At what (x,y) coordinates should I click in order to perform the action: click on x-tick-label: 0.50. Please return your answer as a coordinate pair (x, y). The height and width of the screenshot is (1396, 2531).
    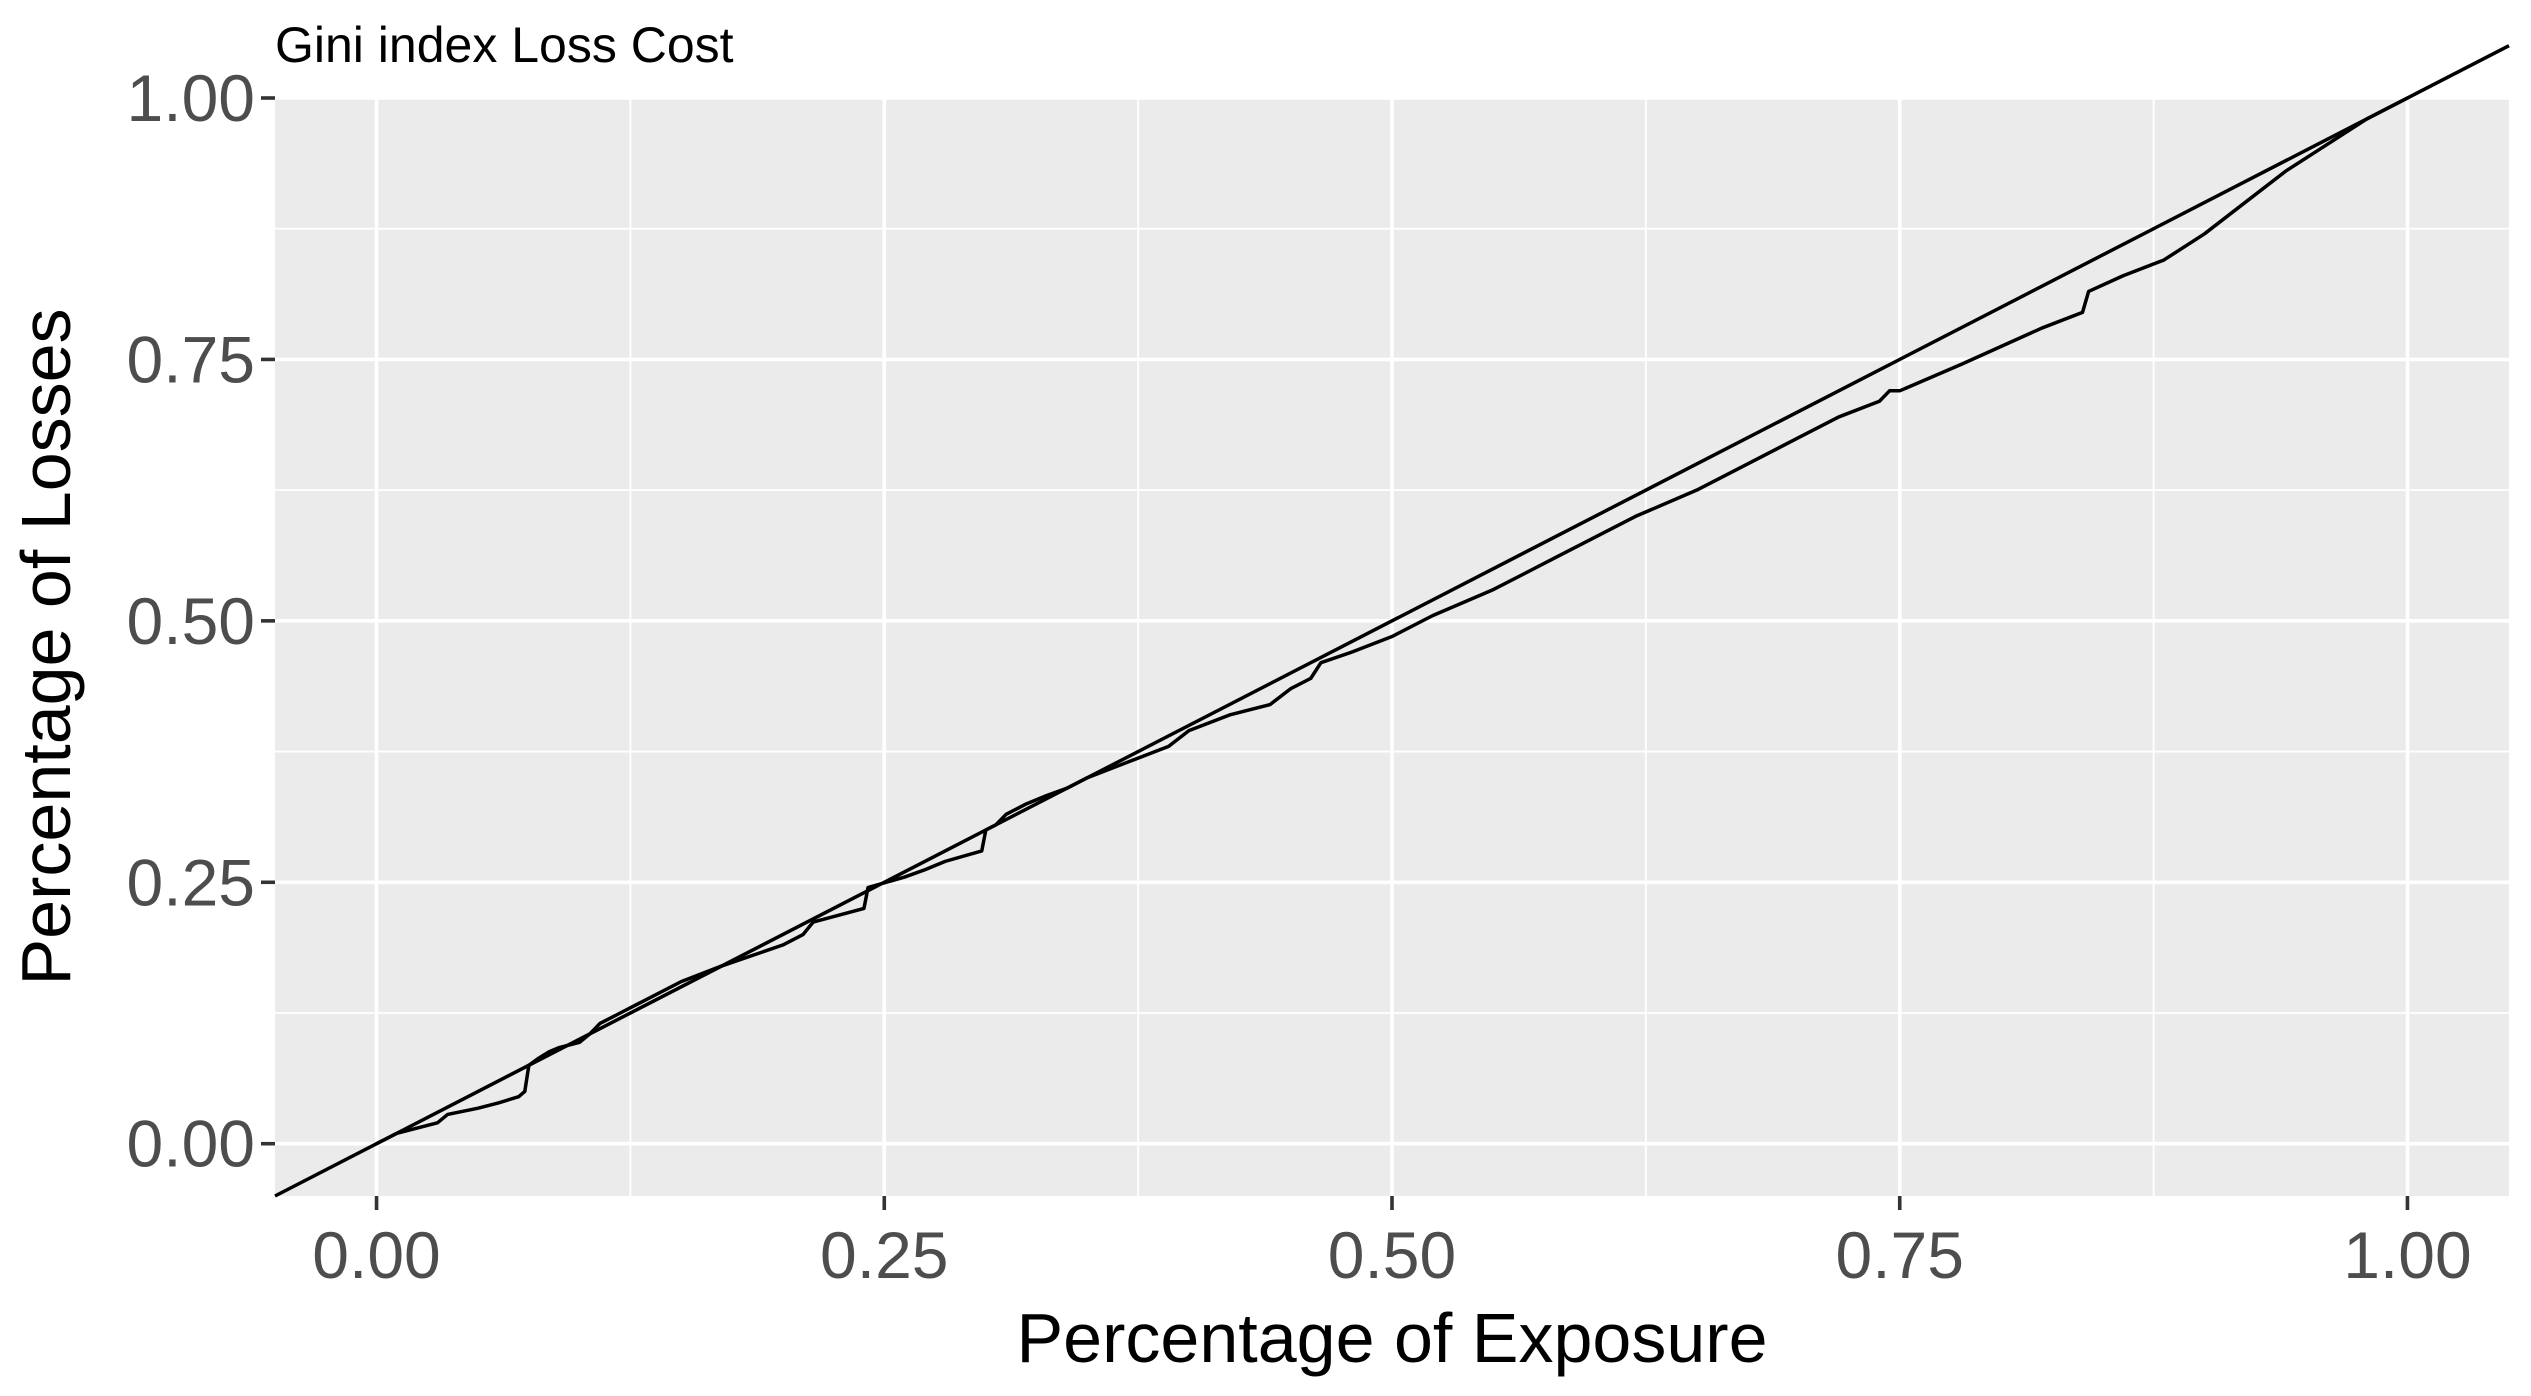
    Looking at the image, I should click on (1392, 1255).